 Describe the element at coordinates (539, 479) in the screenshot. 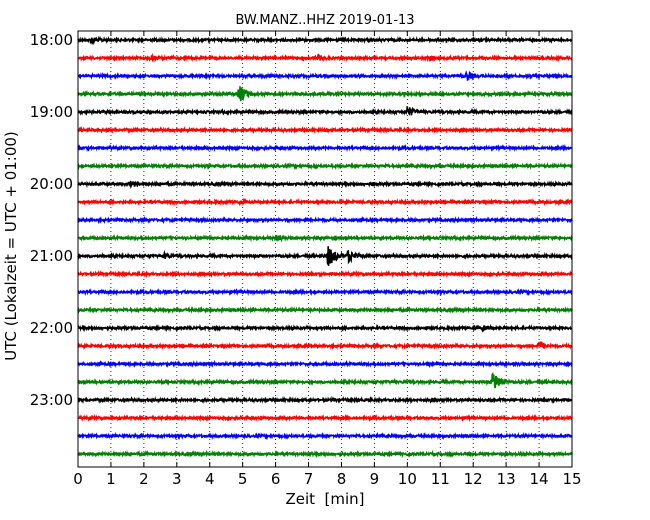

I see `x-tick-label-14: 14` at that location.